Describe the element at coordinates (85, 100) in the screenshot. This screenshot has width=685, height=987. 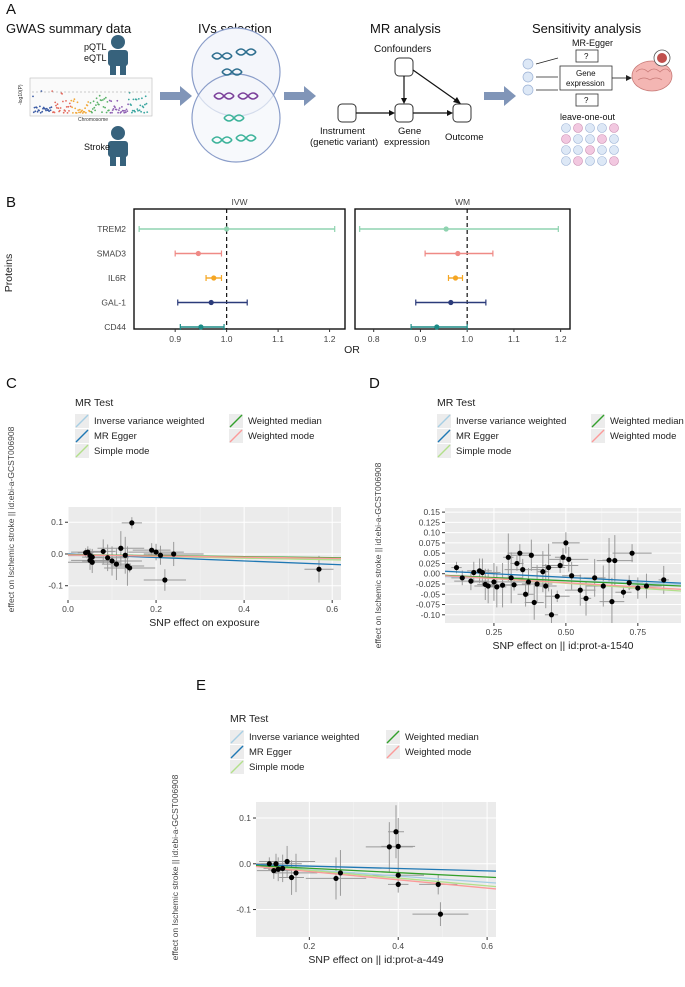
I see `manhattan-plot: -log10(P) Chromosome` at that location.